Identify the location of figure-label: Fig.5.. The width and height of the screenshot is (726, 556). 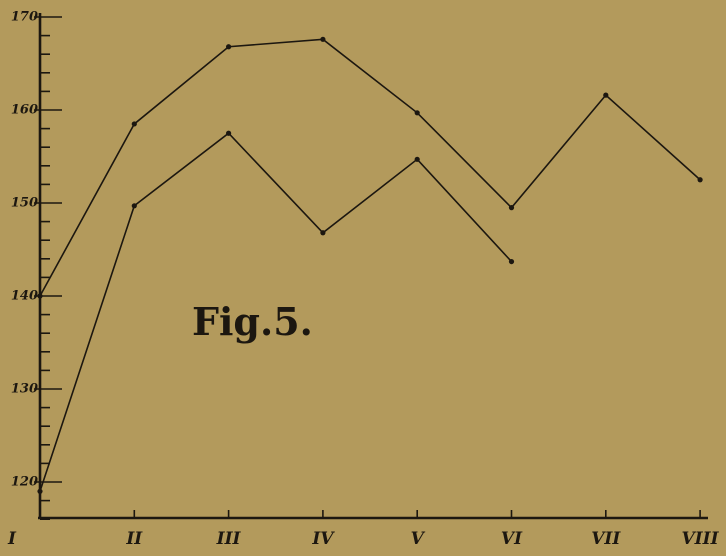
(252, 321).